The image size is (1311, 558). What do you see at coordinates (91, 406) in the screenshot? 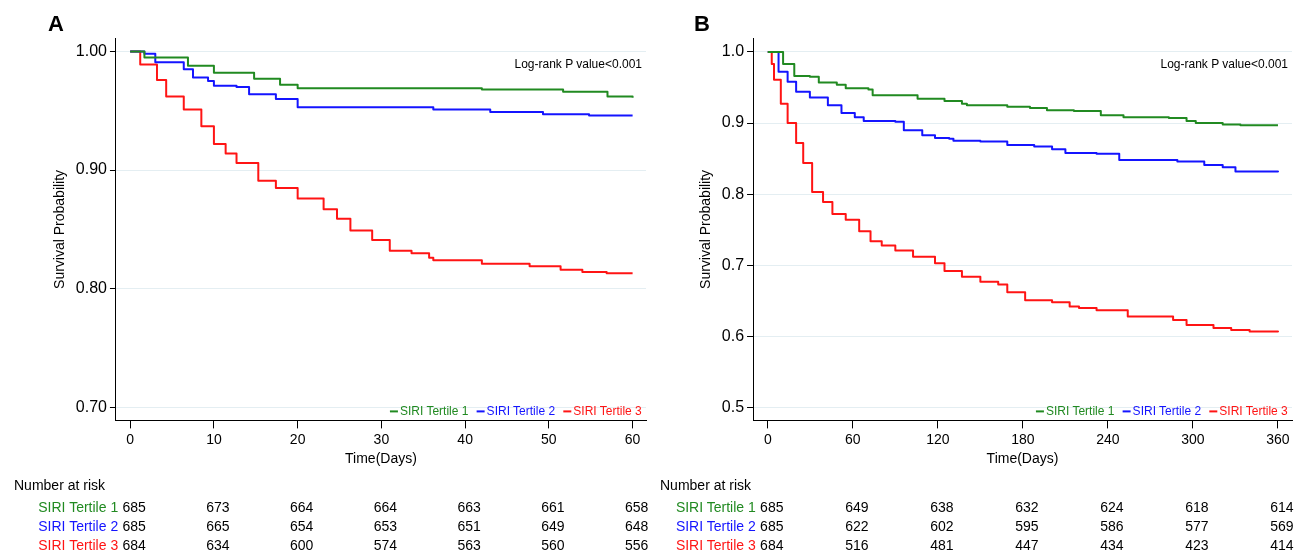
I see `y-tick-label: 0.70` at bounding box center [91, 406].